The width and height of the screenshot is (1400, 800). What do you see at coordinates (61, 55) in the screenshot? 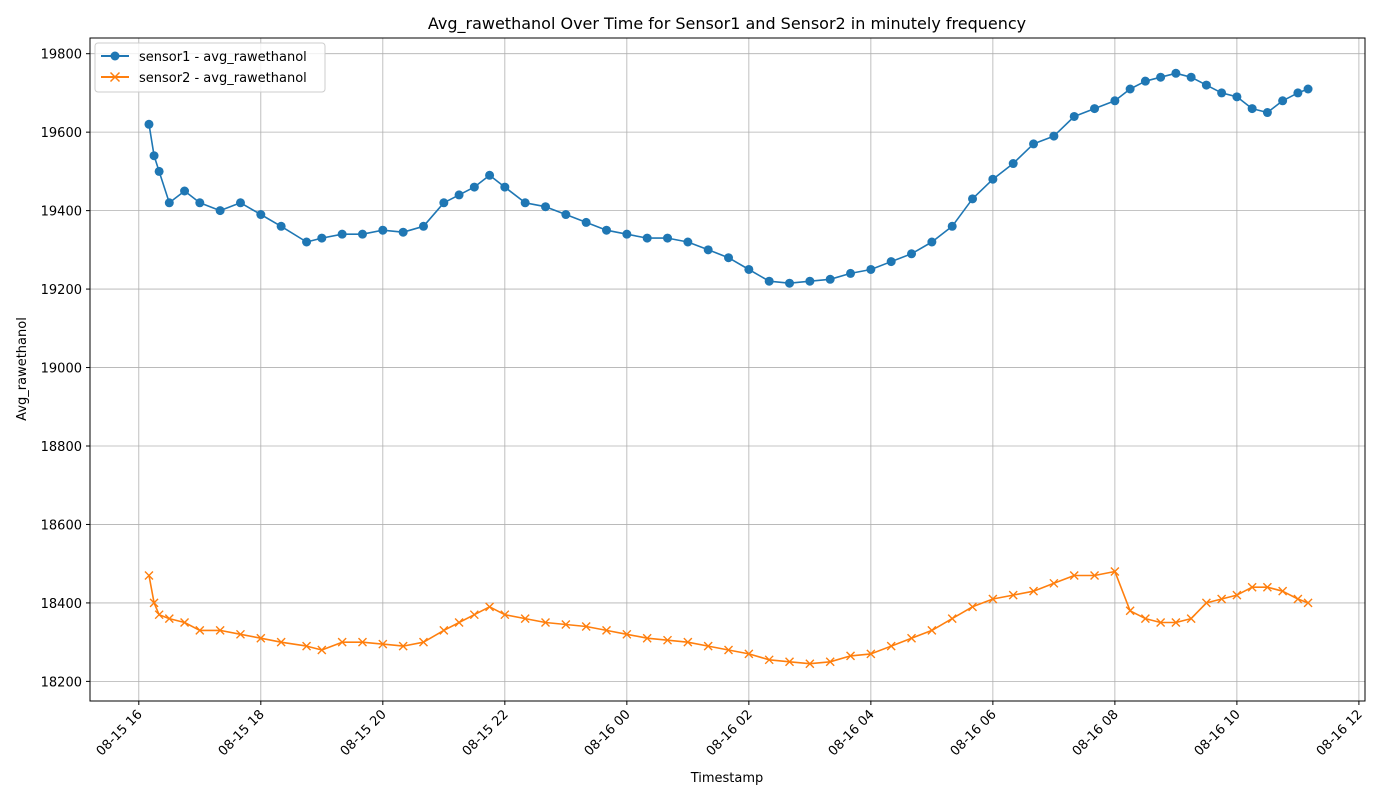
I see `y-tick-label: 19800` at bounding box center [61, 55].